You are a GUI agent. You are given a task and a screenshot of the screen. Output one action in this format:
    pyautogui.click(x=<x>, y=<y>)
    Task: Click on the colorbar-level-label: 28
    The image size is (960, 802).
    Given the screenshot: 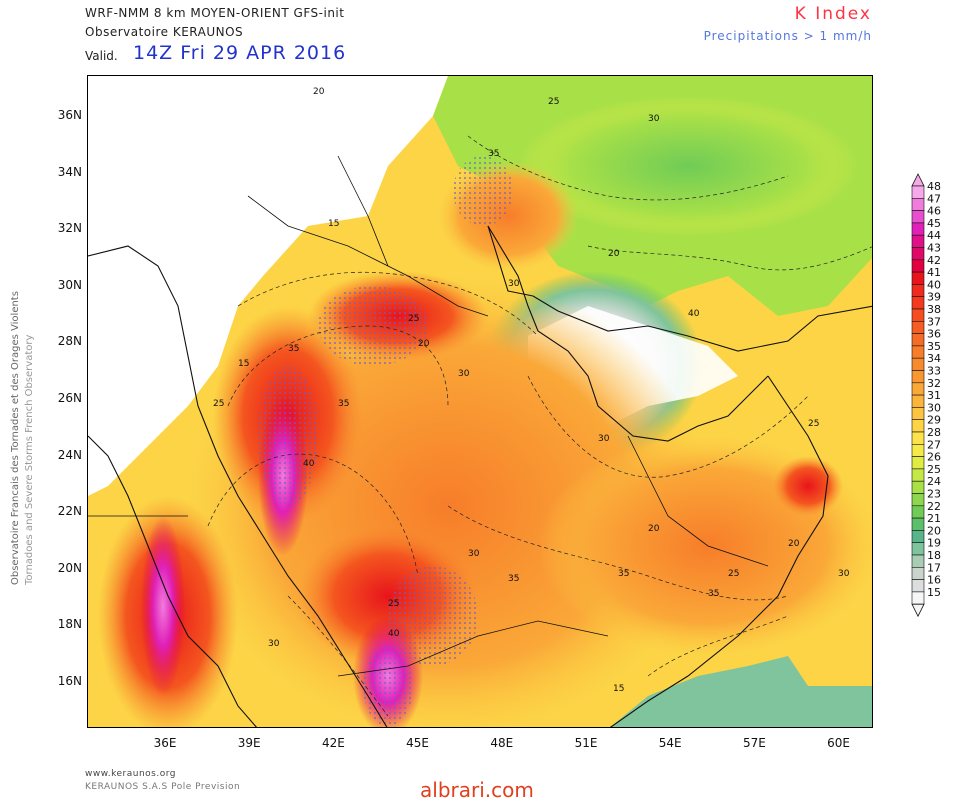 What is the action you would take?
    pyautogui.click(x=934, y=432)
    